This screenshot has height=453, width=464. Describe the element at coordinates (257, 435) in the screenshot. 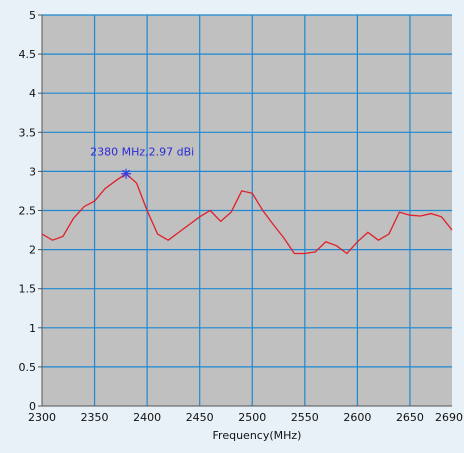

I see `x-axis-title: Frequency(MHz)` at that location.